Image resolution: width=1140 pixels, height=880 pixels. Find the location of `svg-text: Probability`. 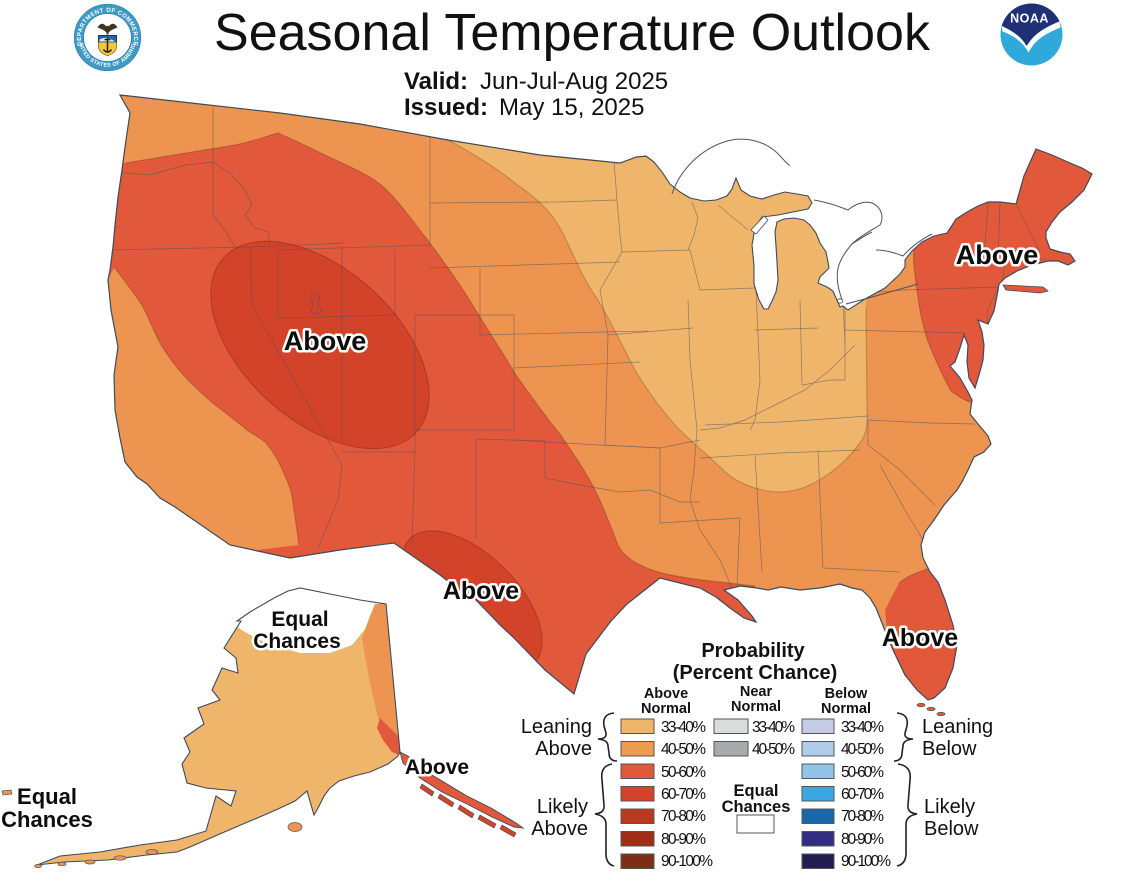

svg-text: Probability is located at coordinates (753, 651).